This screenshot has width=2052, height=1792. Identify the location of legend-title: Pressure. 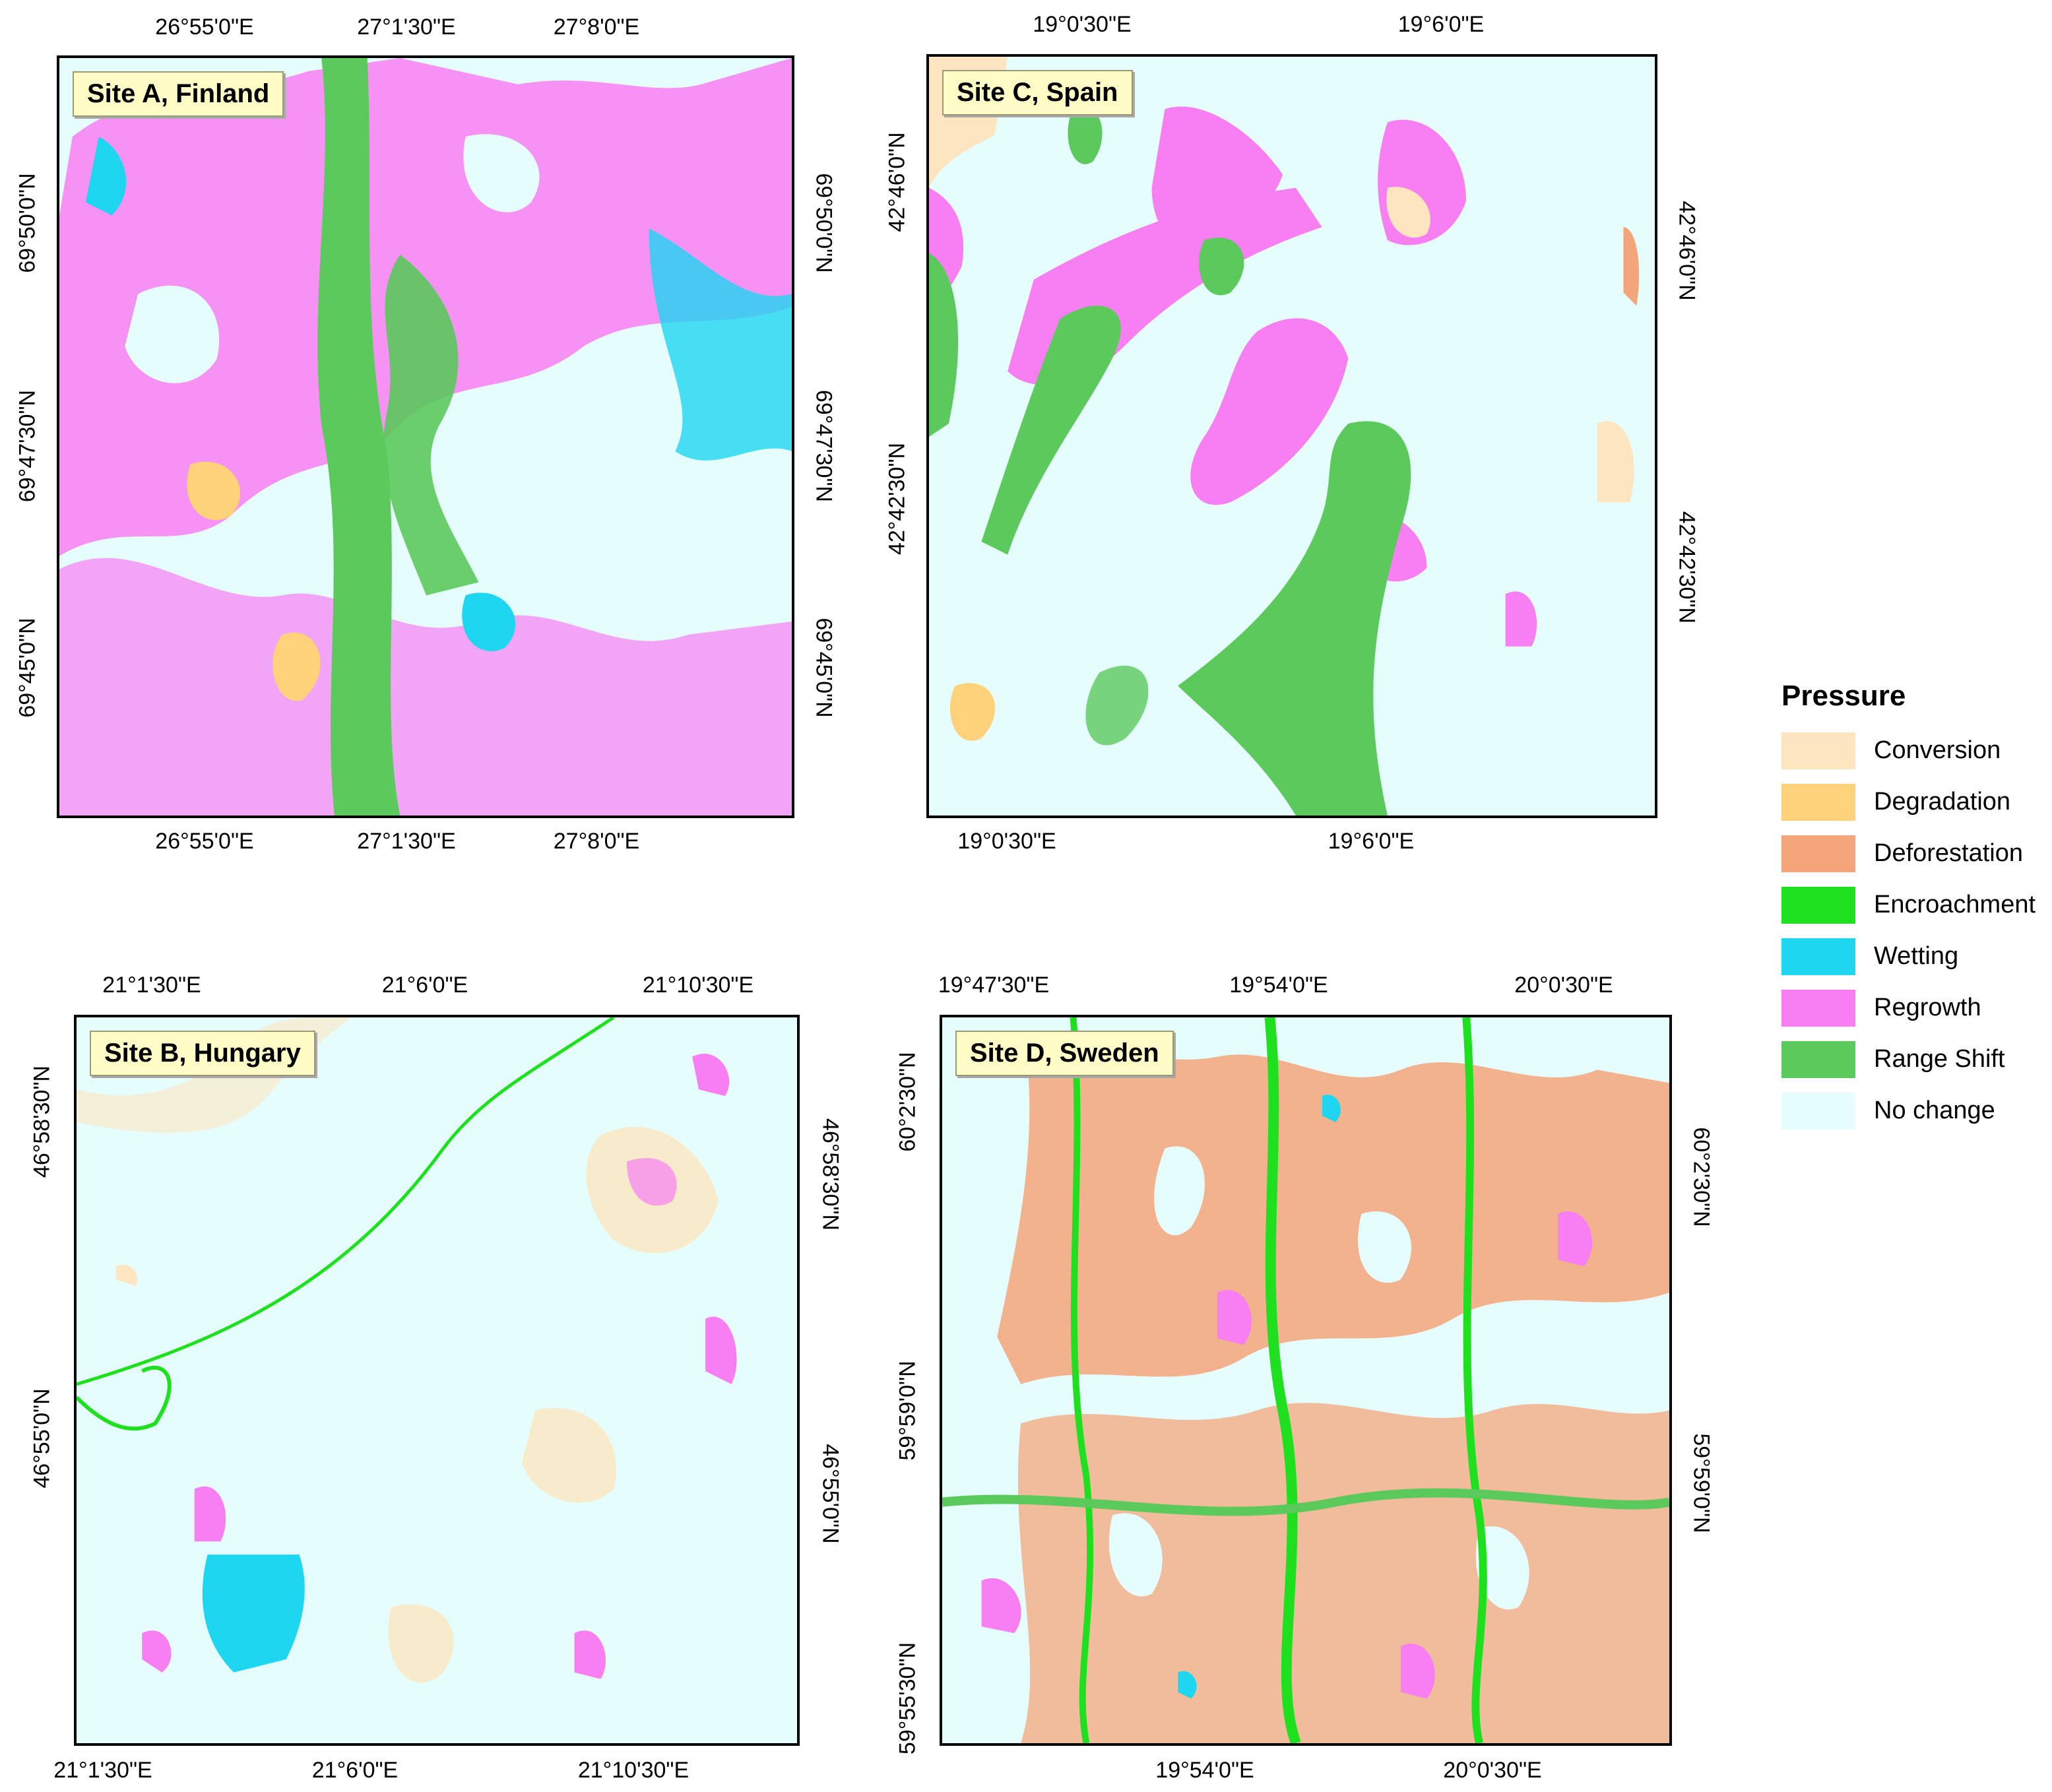
(1843, 696).